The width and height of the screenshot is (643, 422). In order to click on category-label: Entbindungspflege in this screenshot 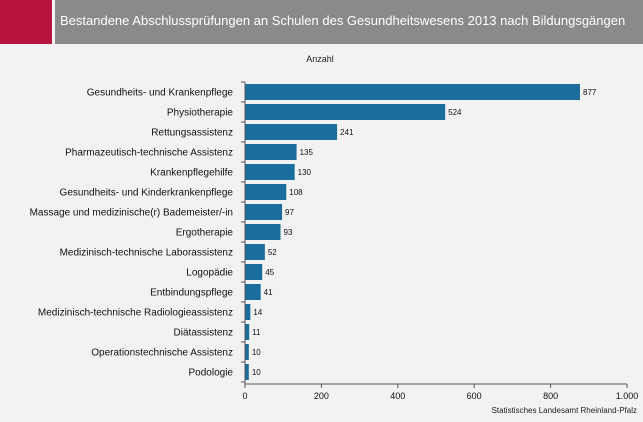, I will do `click(191, 293)`.